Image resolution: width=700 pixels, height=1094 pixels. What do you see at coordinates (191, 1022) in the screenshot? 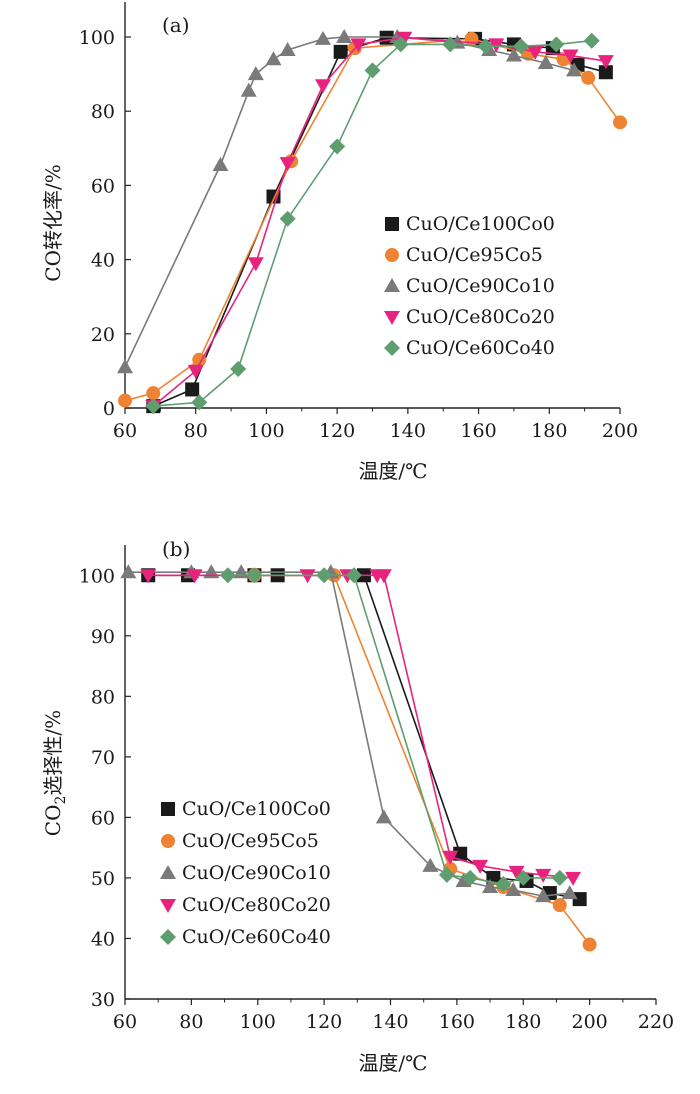
I see `panel-b-x-tick-label: 80` at bounding box center [191, 1022].